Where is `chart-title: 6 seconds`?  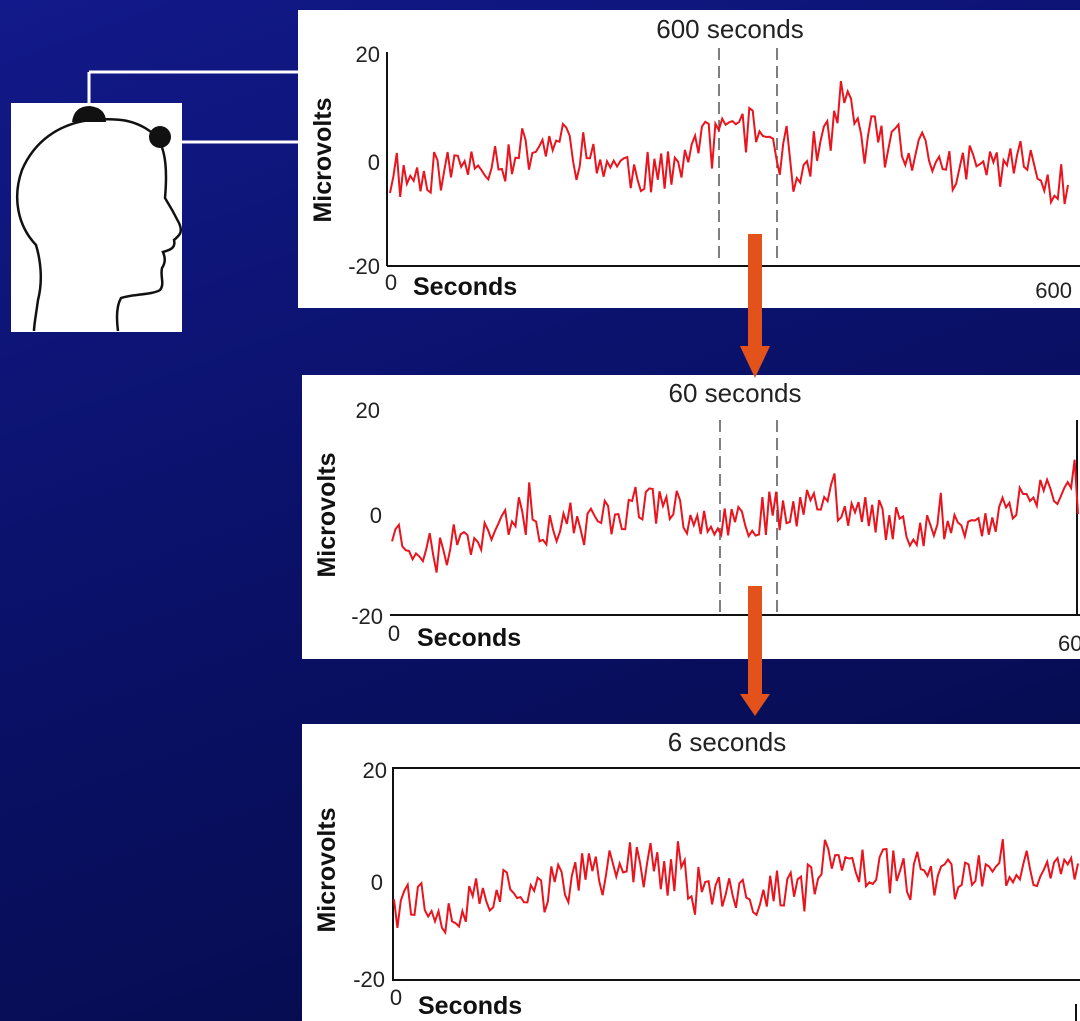
chart-title: 6 seconds is located at coordinates (727, 742).